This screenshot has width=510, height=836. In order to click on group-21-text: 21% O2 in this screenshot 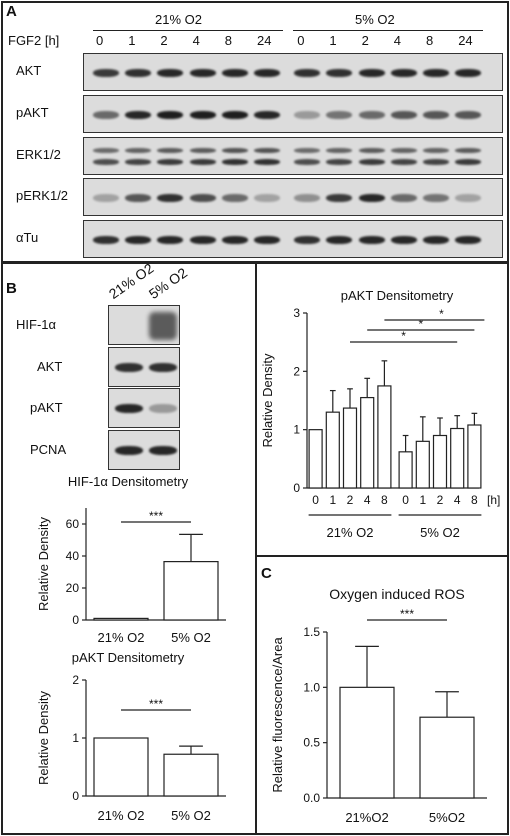, I will do `click(178, 19)`.